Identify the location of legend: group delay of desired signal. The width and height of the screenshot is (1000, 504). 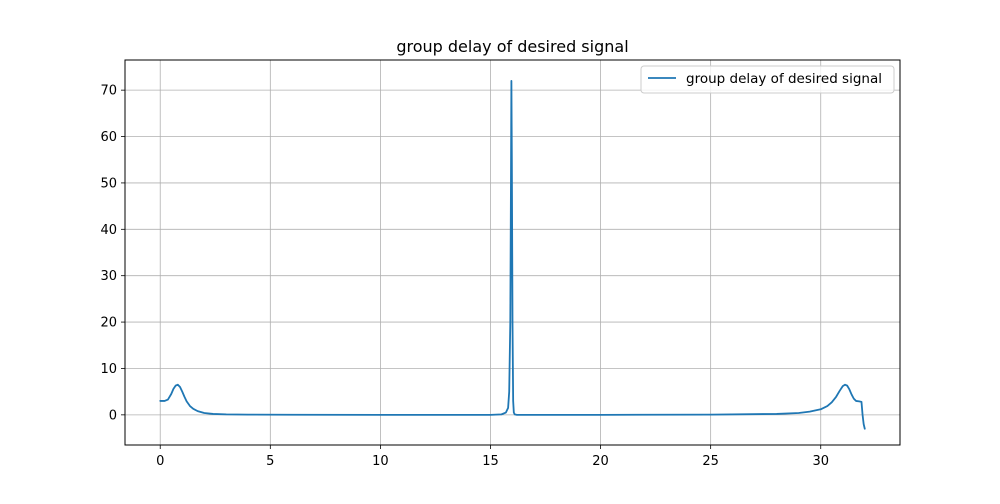
(767, 79).